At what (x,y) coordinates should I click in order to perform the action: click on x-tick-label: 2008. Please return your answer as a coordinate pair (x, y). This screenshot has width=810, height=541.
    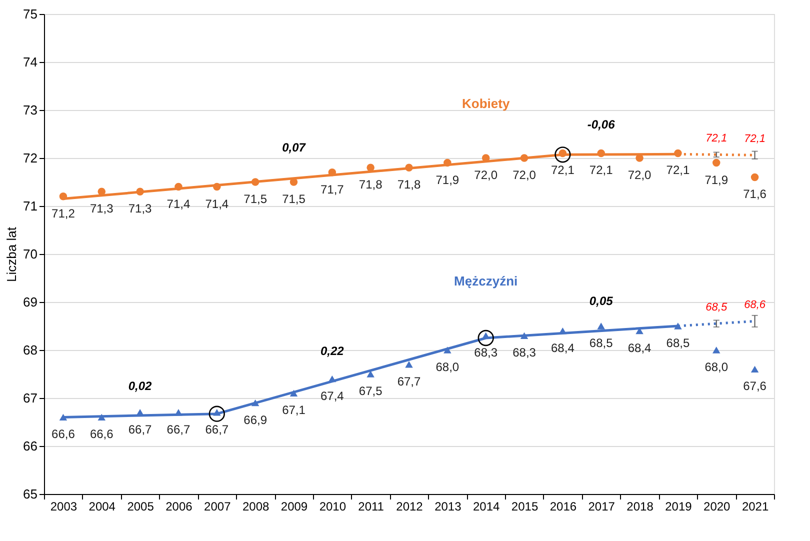
    Looking at the image, I should click on (256, 507).